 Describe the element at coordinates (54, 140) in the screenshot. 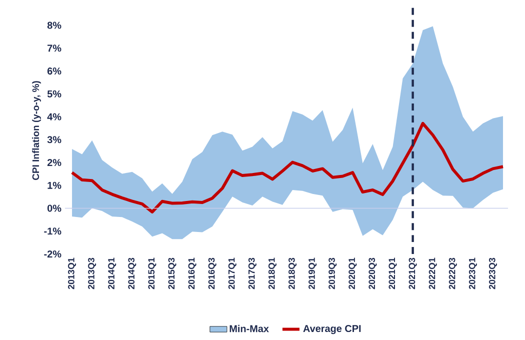

I see `y-tick-label: 3%` at that location.